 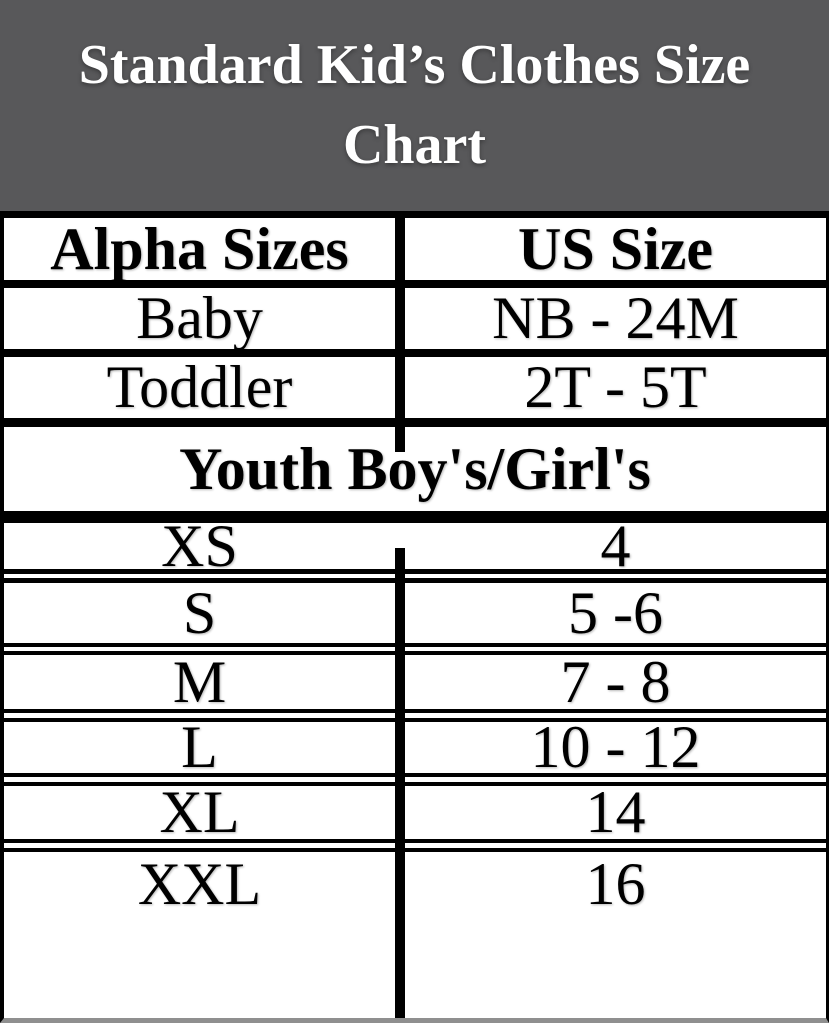 I want to click on alpha-size-cell: S, so click(x=199, y=612).